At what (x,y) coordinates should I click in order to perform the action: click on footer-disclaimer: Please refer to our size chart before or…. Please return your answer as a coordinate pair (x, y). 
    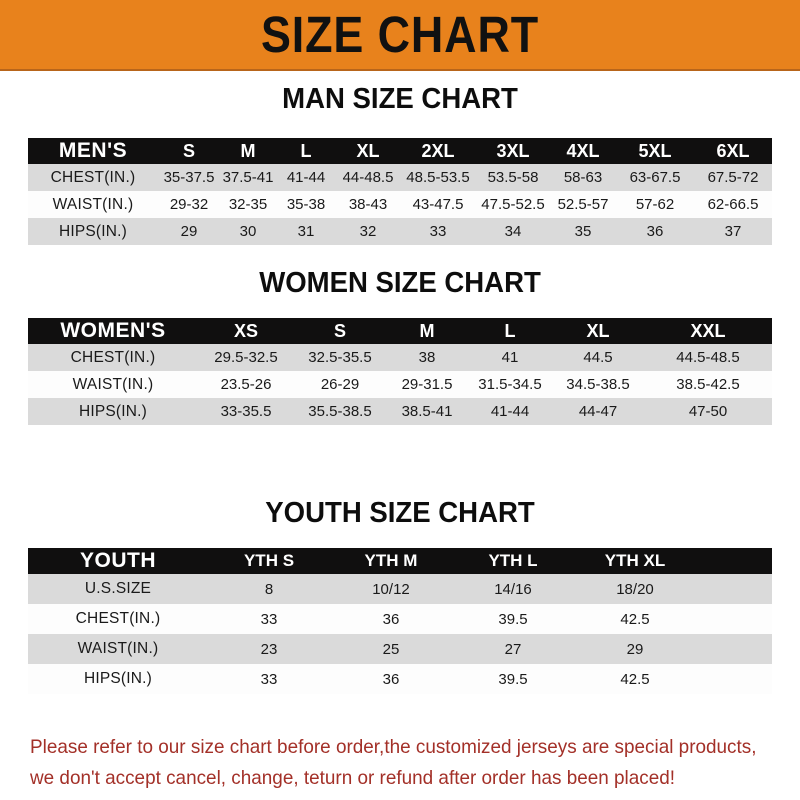
    Looking at the image, I should click on (393, 763).